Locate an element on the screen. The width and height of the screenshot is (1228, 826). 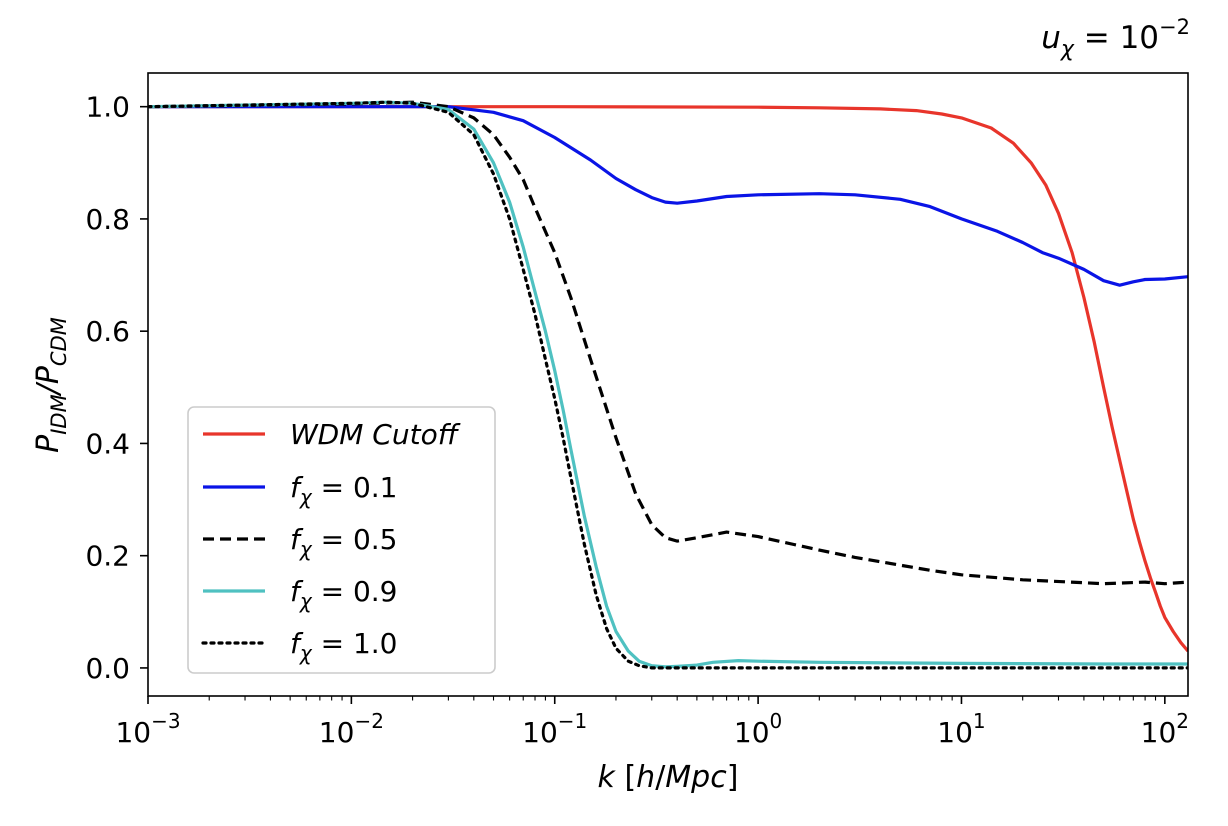
x-tick-label: 10⁻³ is located at coordinates (147, 729).